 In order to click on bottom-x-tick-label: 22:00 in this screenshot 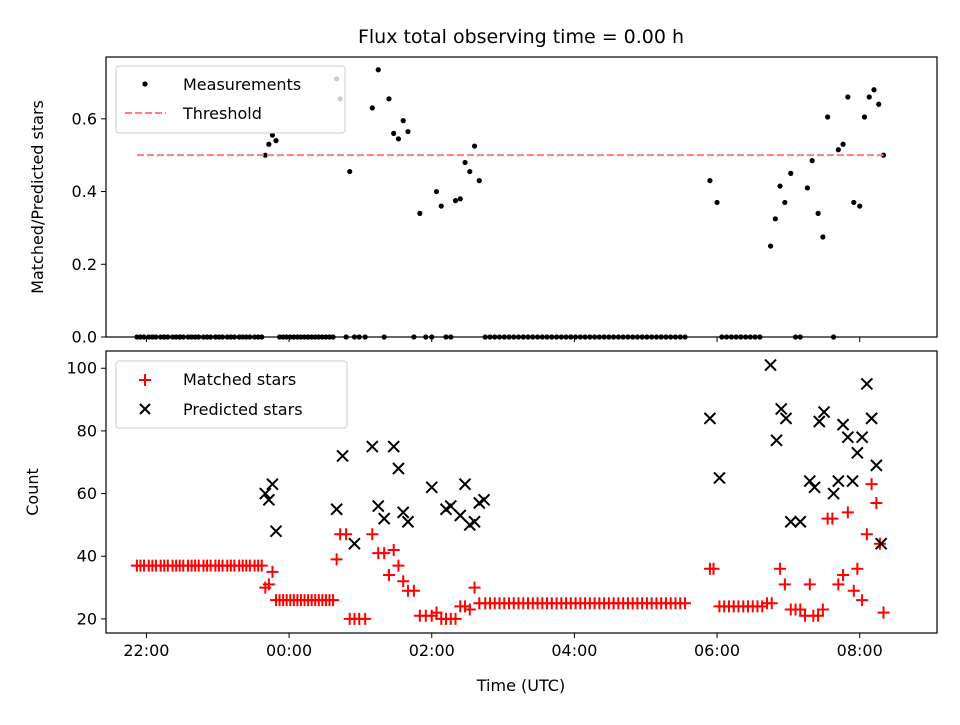, I will do `click(146, 650)`.